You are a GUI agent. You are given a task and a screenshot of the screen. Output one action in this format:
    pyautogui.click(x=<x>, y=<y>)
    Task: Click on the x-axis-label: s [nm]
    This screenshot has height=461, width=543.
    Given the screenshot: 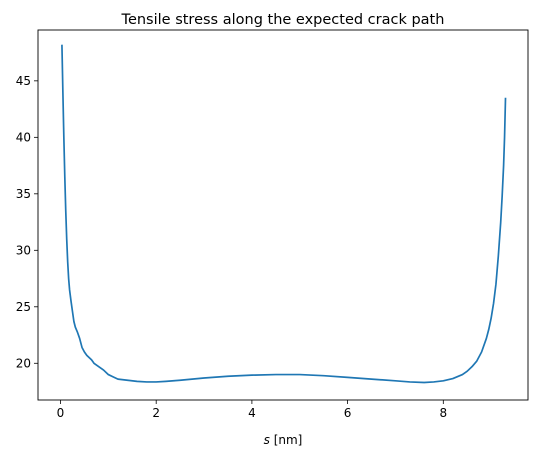 What is the action you would take?
    pyautogui.click(x=283, y=440)
    